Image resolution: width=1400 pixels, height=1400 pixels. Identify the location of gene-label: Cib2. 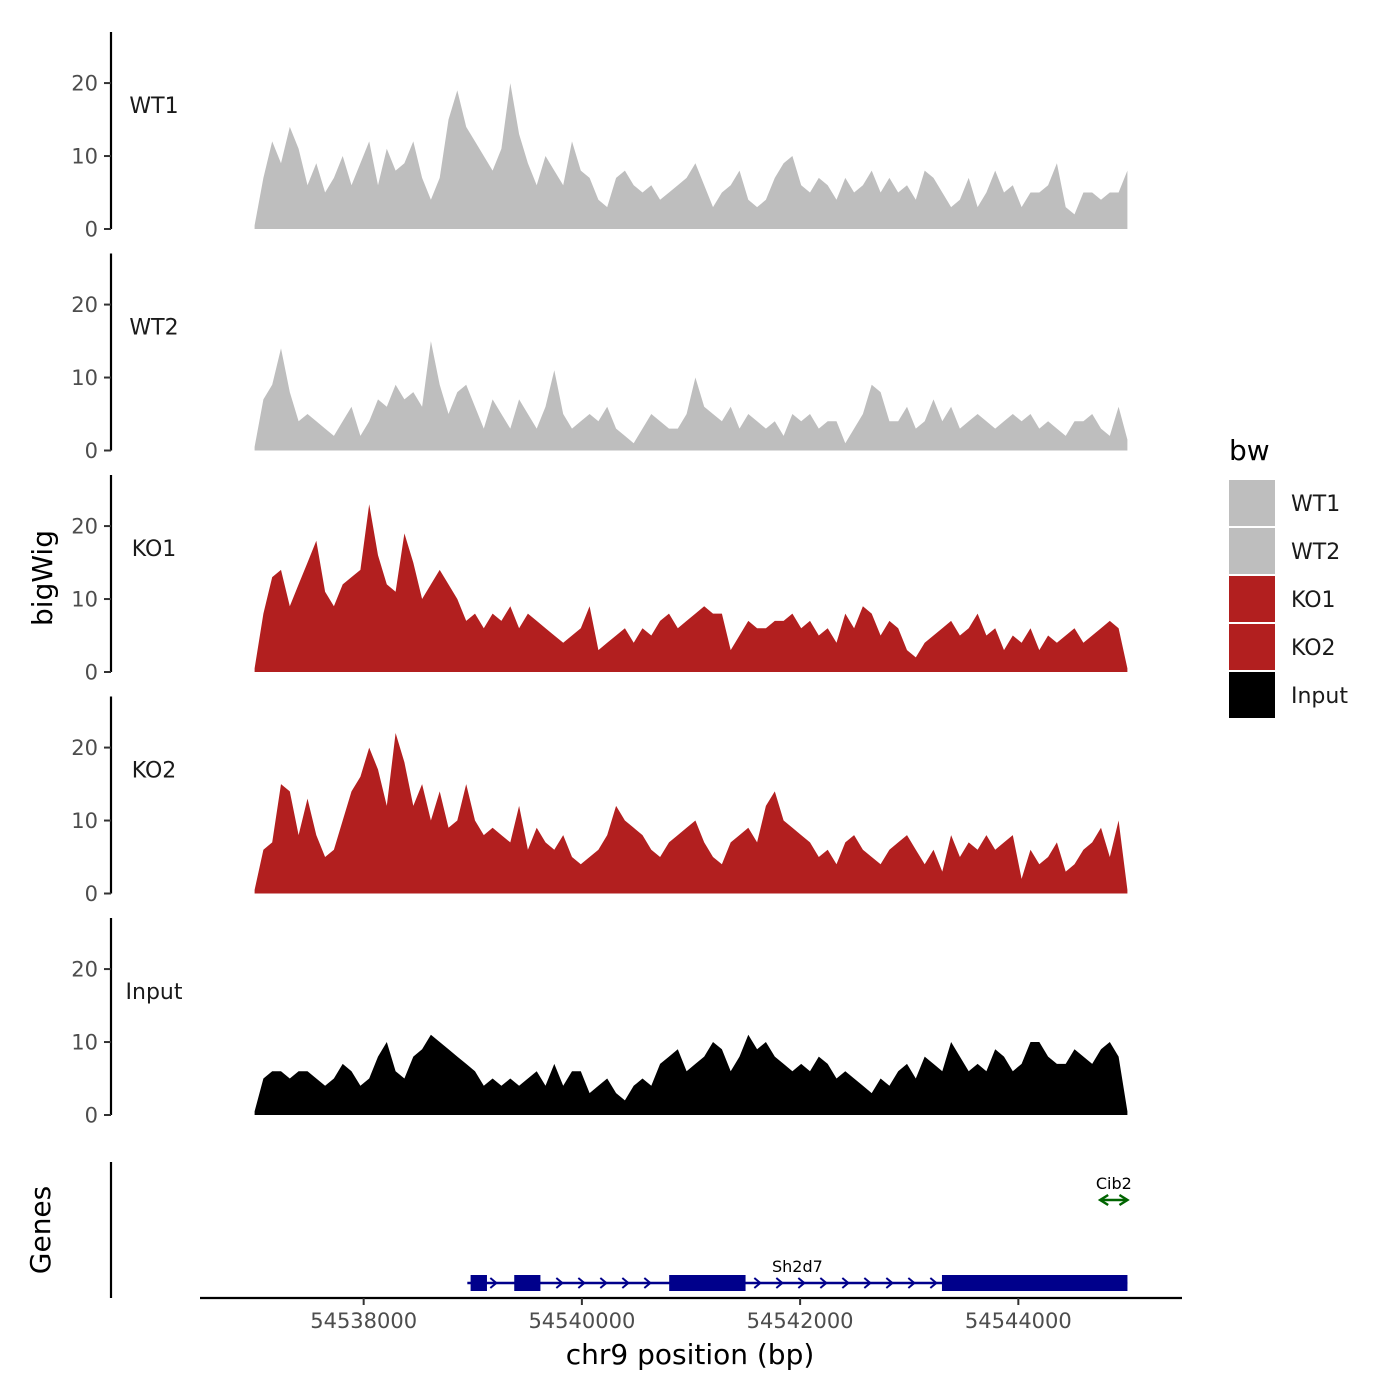
(1114, 1183).